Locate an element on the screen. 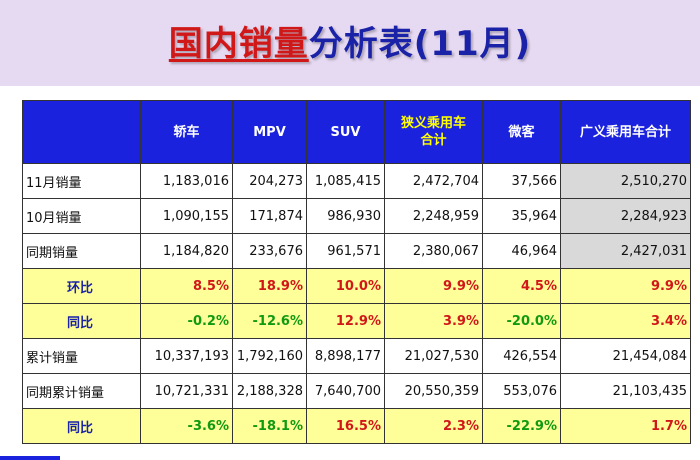 This screenshot has width=700, height=460. page-title: 国内销量分析表(11月) is located at coordinates (350, 40).